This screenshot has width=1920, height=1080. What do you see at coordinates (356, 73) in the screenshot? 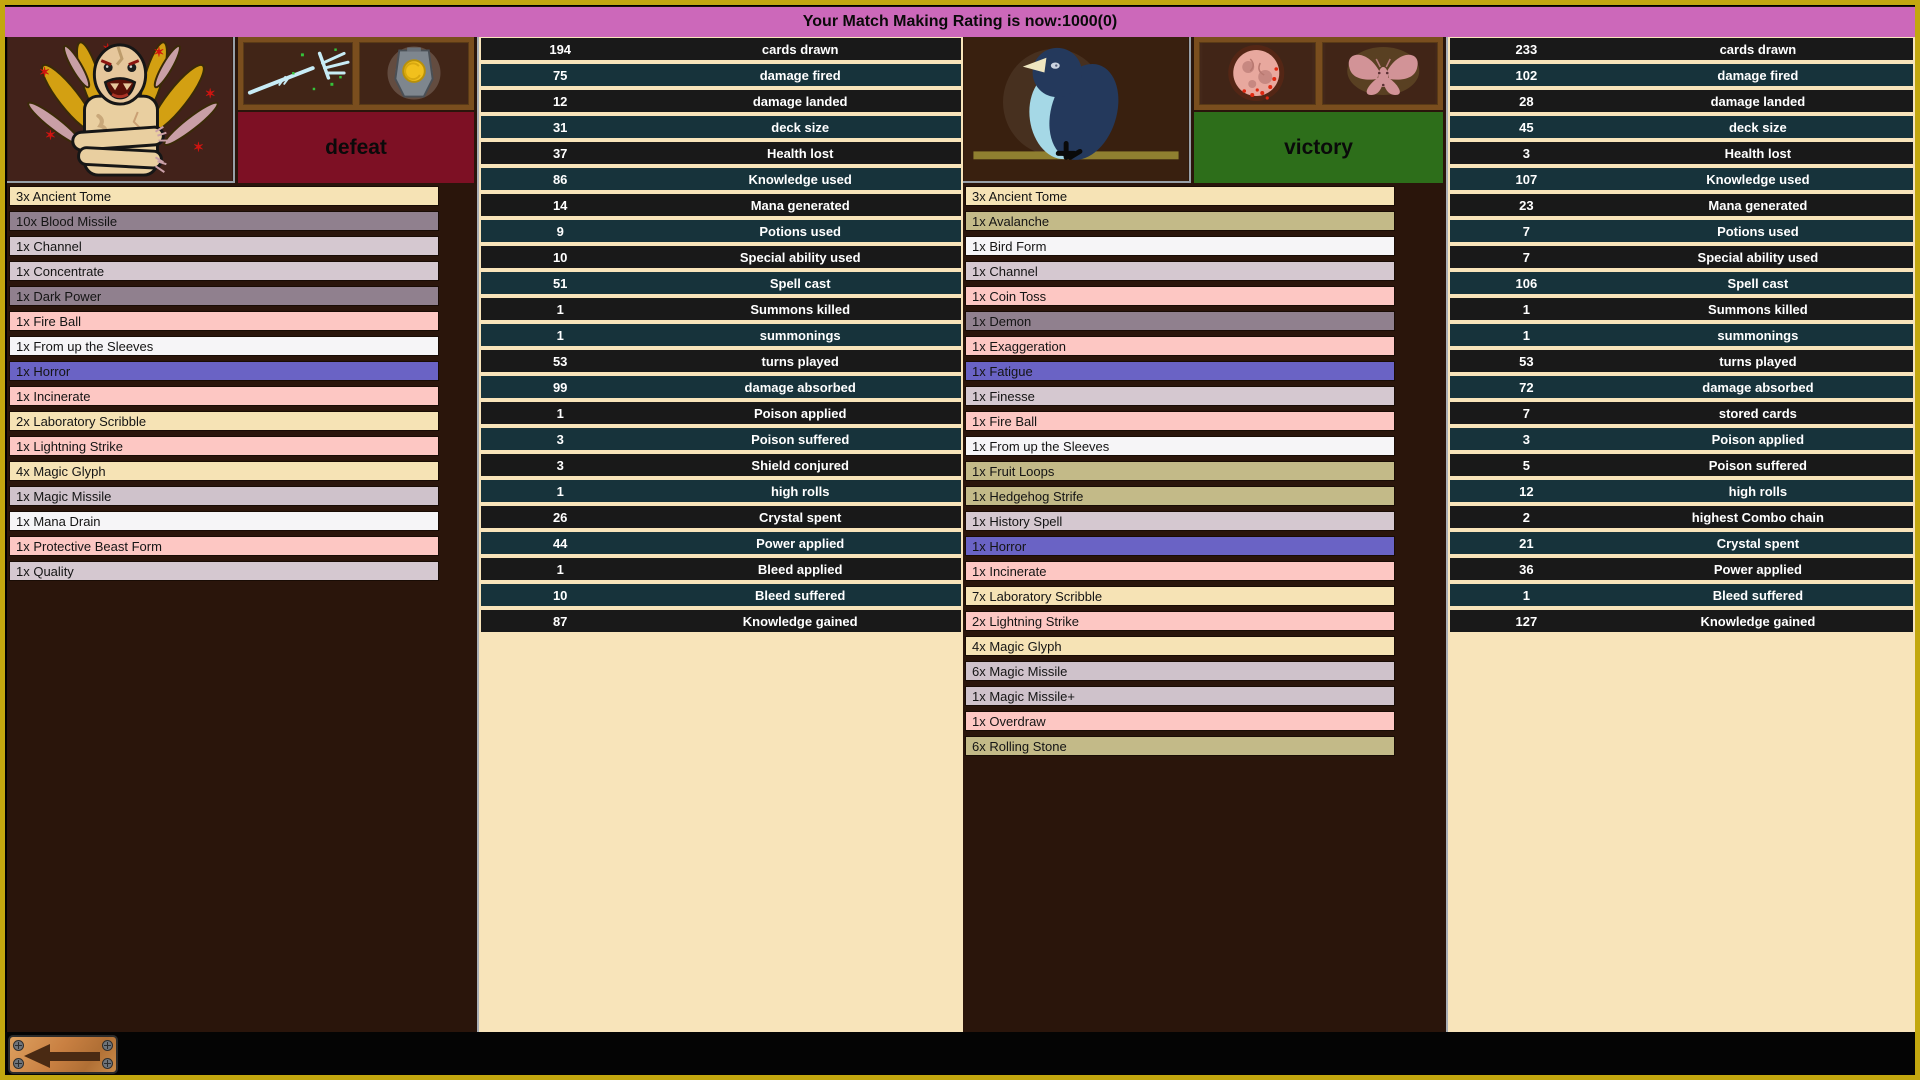
I see `left-item-frame` at bounding box center [356, 73].